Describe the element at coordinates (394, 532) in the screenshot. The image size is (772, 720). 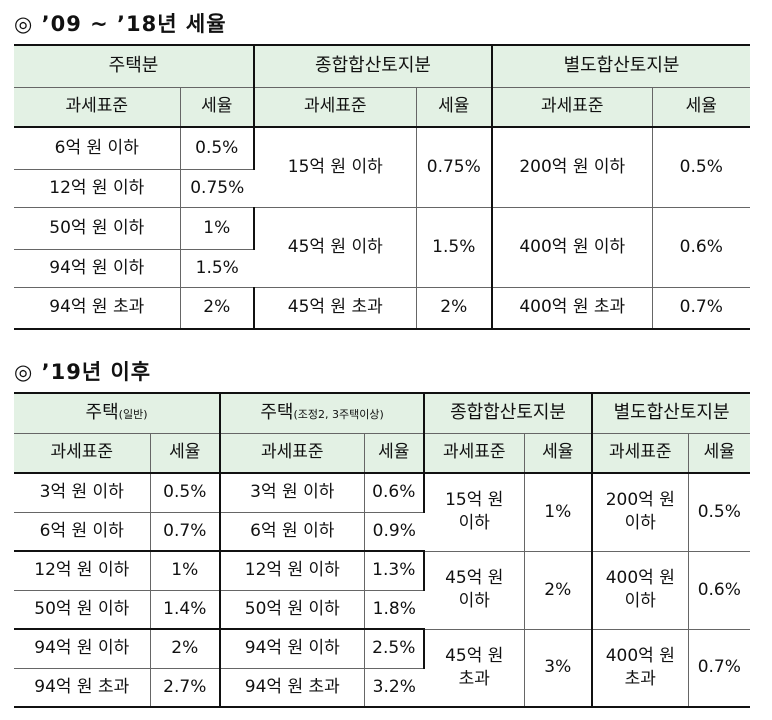
I see `multi-rate-cell: 0.9%` at that location.